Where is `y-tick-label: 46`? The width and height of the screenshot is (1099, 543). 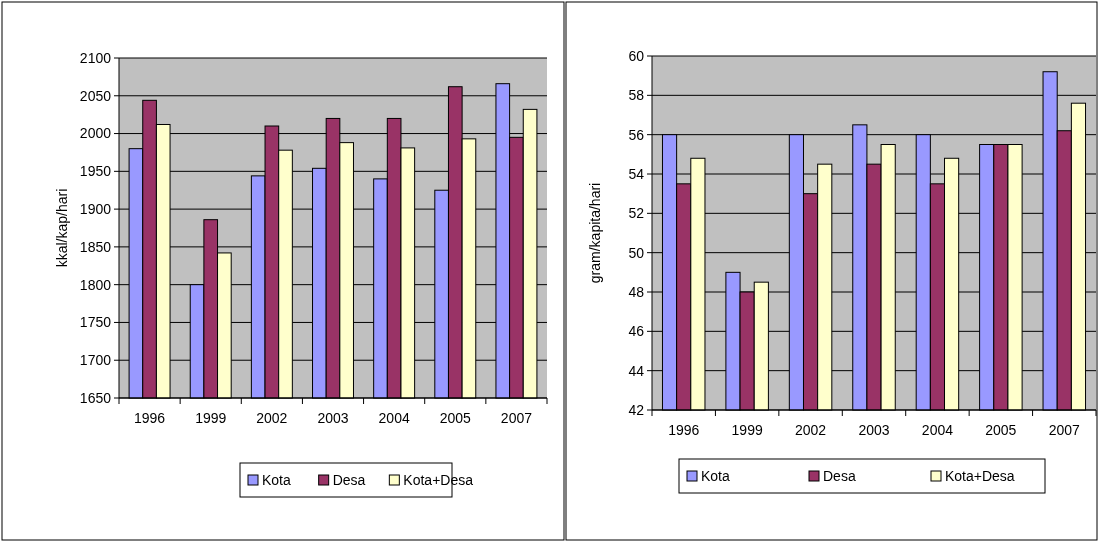 y-tick-label: 46 is located at coordinates (636, 331).